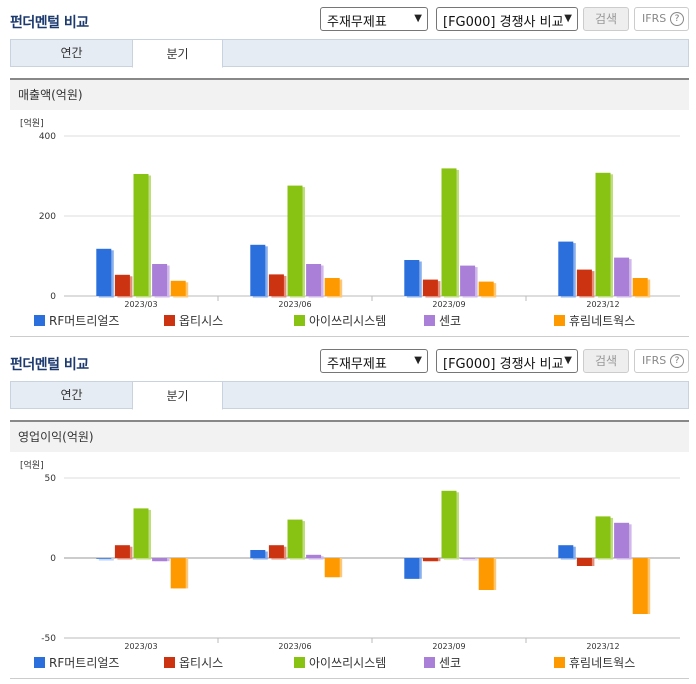 This screenshot has height=684, width=696. I want to click on y-tick-label: 400, so click(47, 137).